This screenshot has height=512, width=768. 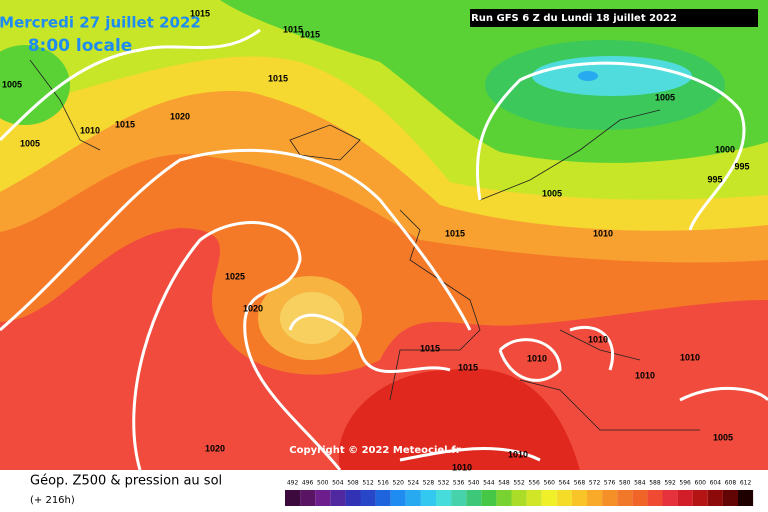 I want to click on colorbar-label: 516, so click(x=383, y=483).